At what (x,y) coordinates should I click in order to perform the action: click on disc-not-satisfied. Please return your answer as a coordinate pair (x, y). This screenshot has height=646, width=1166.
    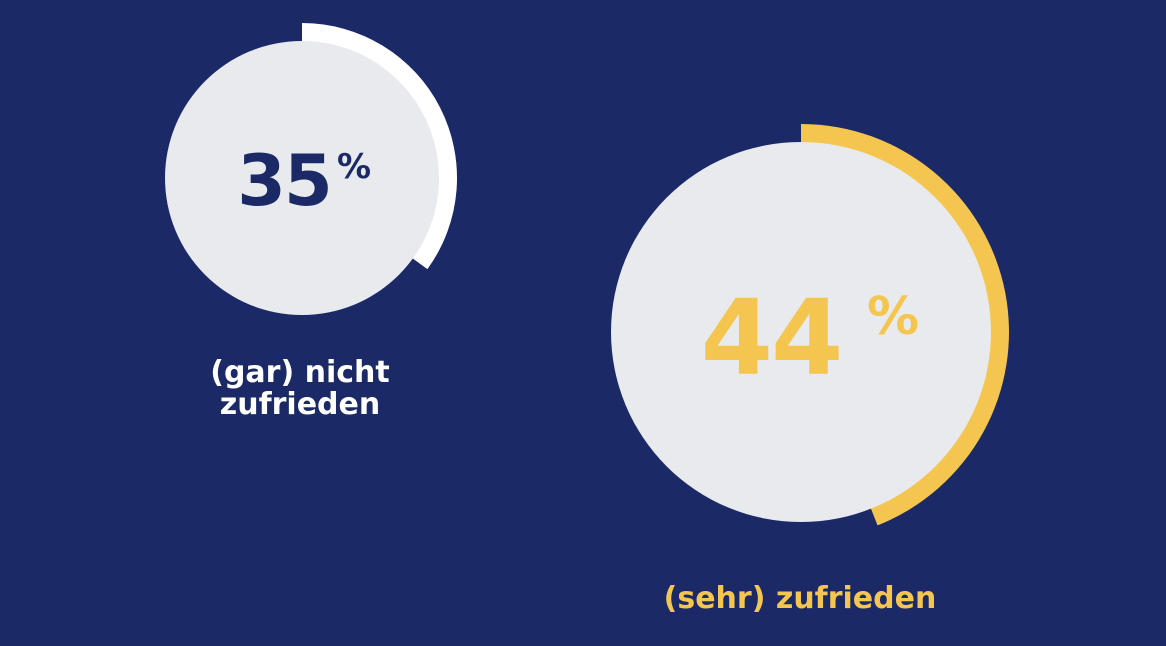
    Looking at the image, I should click on (302, 178).